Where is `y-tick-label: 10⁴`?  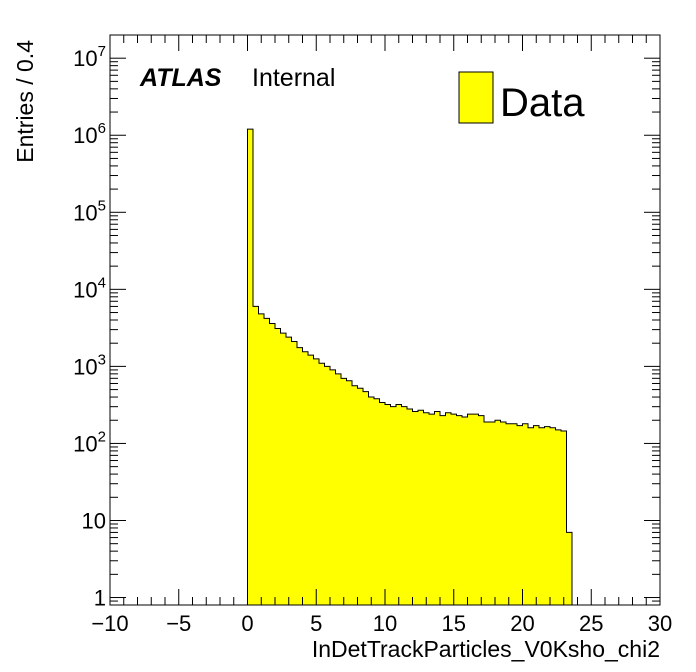
y-tick-label: 10⁴ is located at coordinates (89, 288).